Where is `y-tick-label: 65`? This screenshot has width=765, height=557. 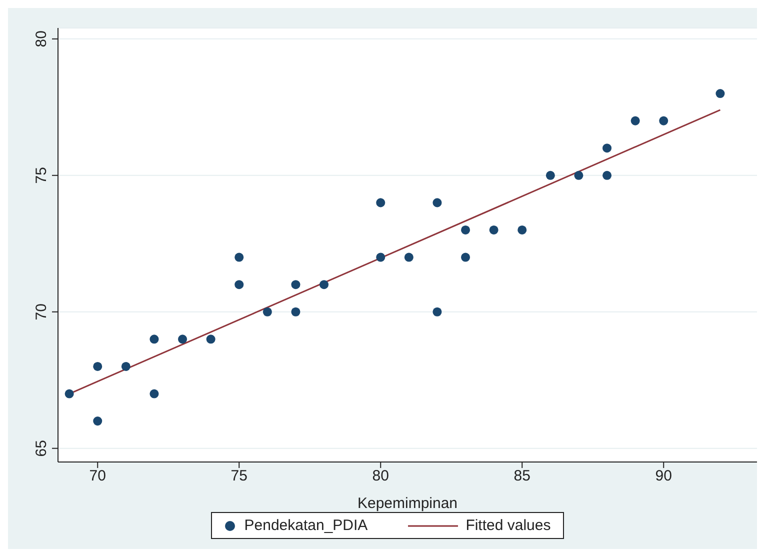
y-tick-label: 65 is located at coordinates (41, 448).